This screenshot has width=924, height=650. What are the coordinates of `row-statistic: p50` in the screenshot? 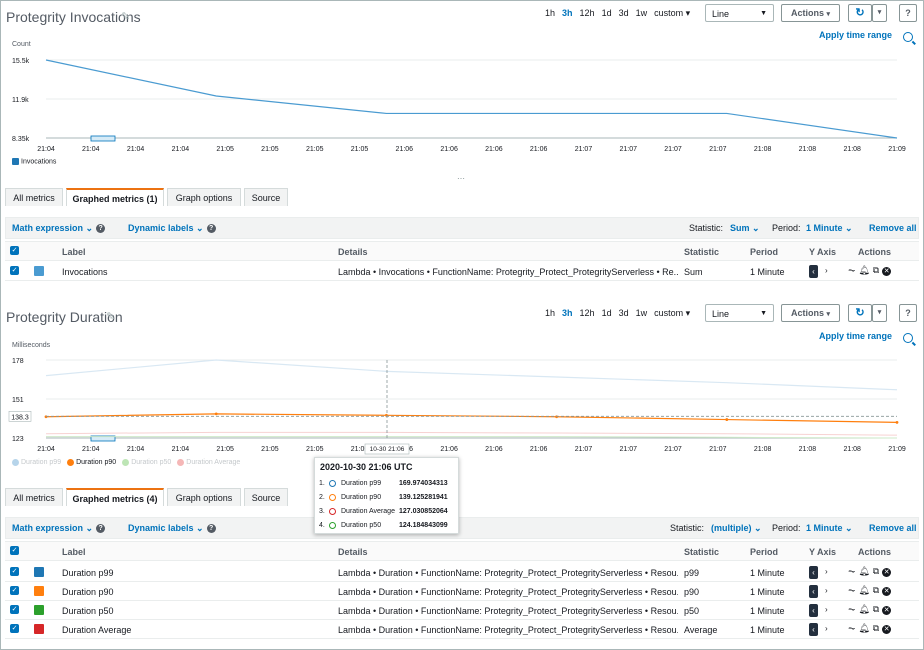 It's located at (692, 611).